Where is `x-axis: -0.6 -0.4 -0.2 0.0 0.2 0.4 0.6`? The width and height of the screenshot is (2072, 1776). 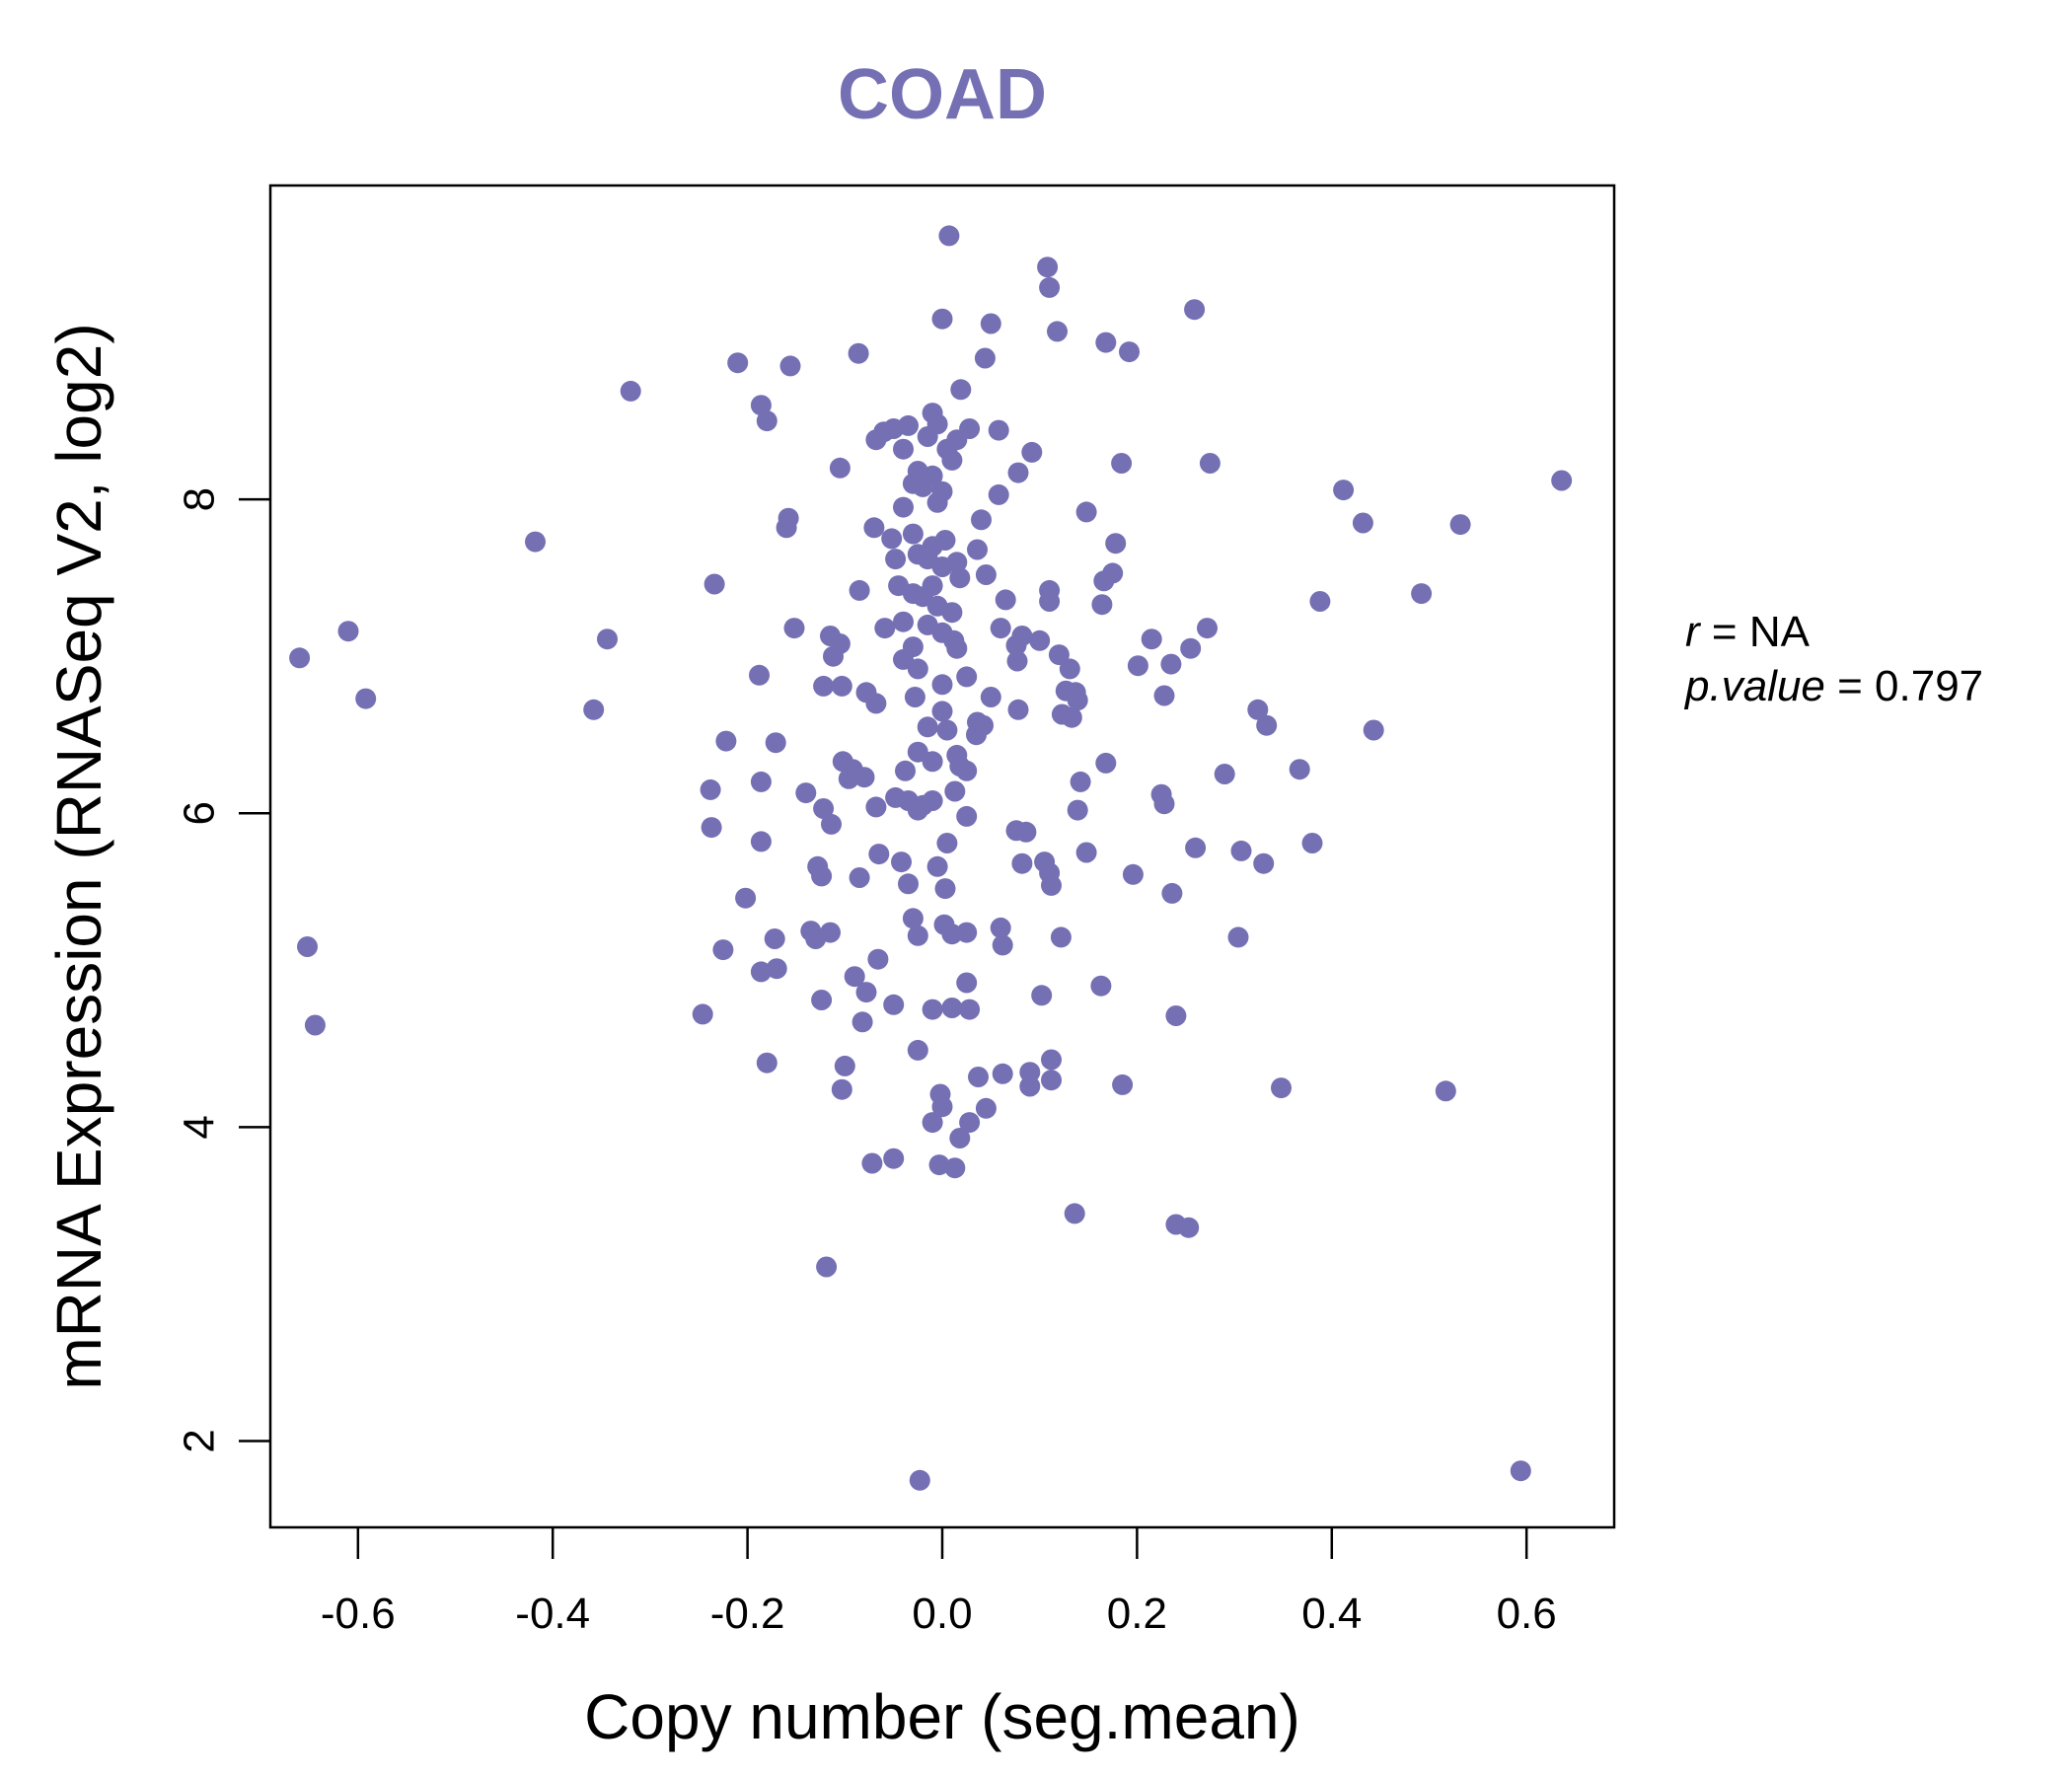 x-axis: -0.6 -0.4 -0.2 0.0 0.2 0.4 0.6 is located at coordinates (939, 1583).